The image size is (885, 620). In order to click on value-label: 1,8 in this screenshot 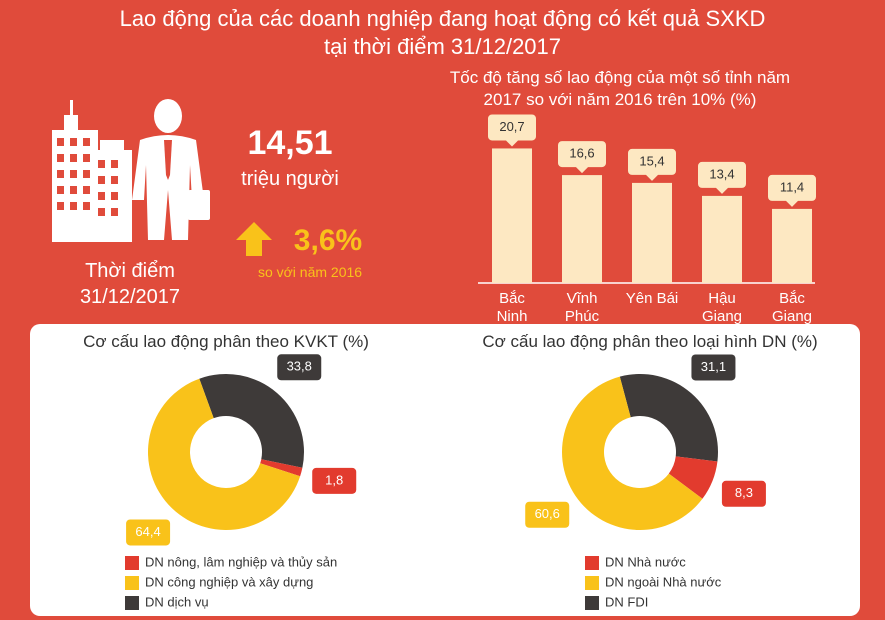, I will do `click(334, 479)`.